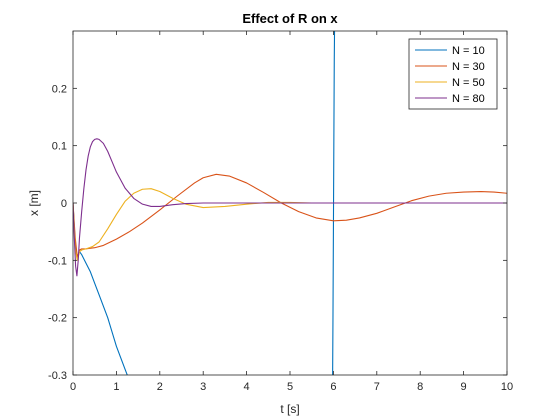 The image size is (560, 420). I want to click on legend-label: N = 30, so click(468, 67).